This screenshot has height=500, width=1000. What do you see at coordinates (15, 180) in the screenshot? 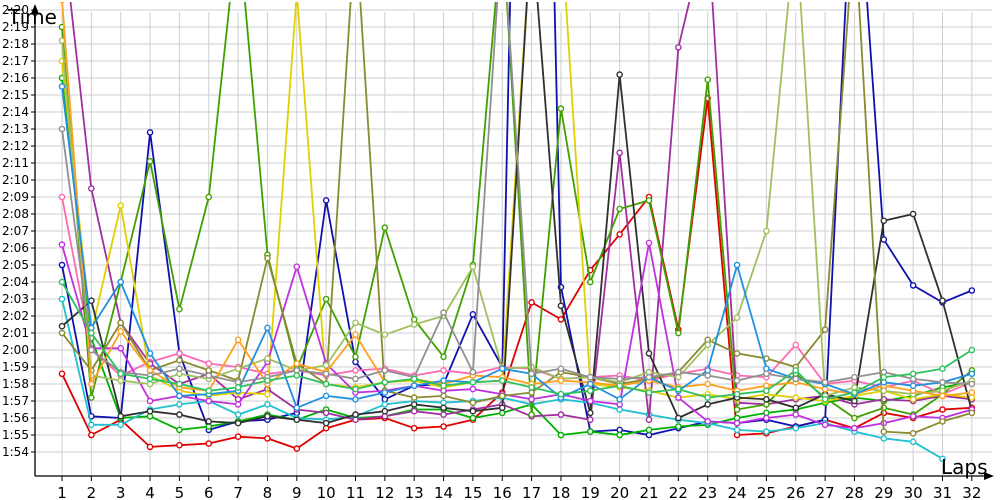
I see `y-tick-label: 2:10` at bounding box center [15, 180].